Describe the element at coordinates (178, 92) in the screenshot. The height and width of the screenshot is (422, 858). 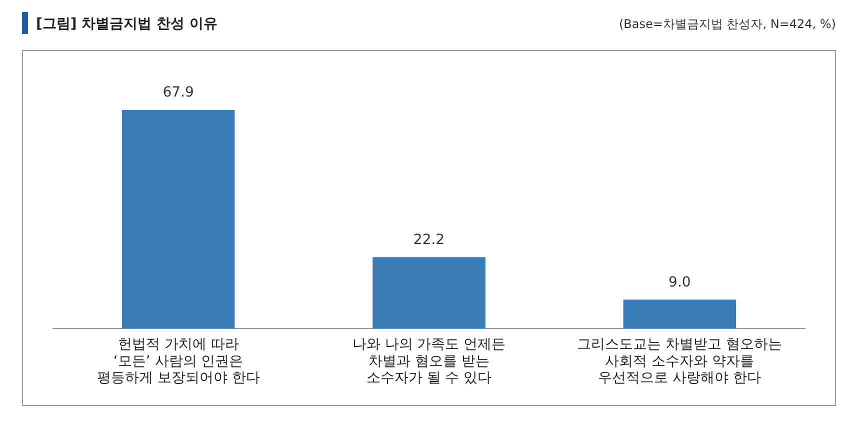
I see `data-label: 67.9` at that location.